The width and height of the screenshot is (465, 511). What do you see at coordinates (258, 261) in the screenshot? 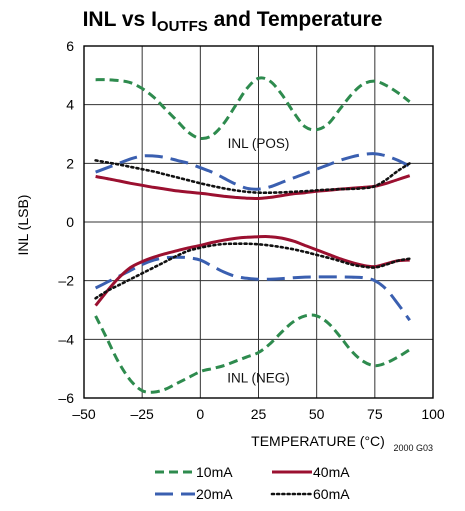
I see `annotation-layer: INL (POS) INL (NEG)` at bounding box center [258, 261].